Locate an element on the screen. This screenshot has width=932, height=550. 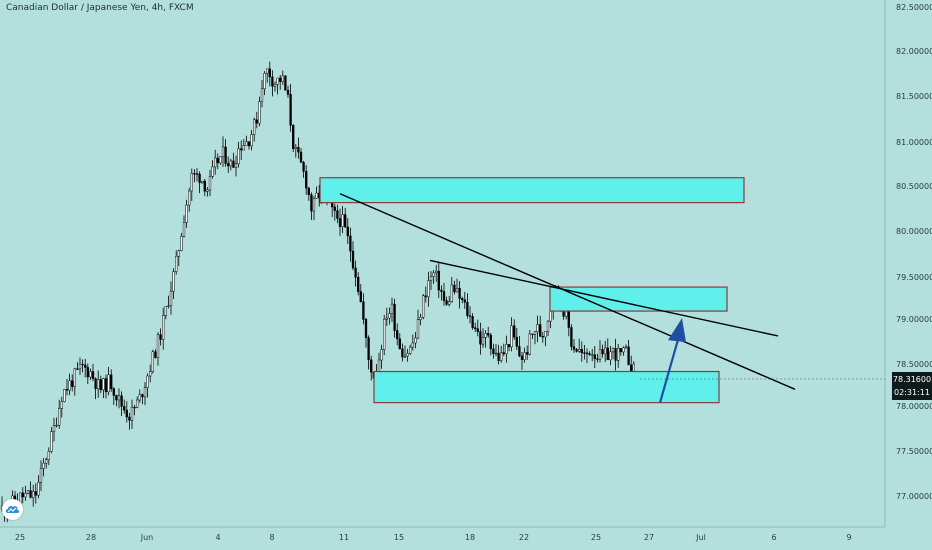
tradingview-logo is located at coordinates (12, 509).